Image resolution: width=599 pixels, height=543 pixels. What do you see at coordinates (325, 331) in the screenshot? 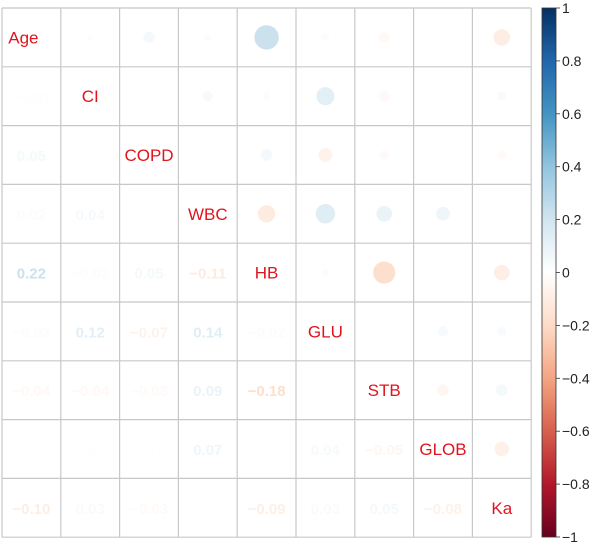
I see `variable-label-glu: GLU` at bounding box center [325, 331].